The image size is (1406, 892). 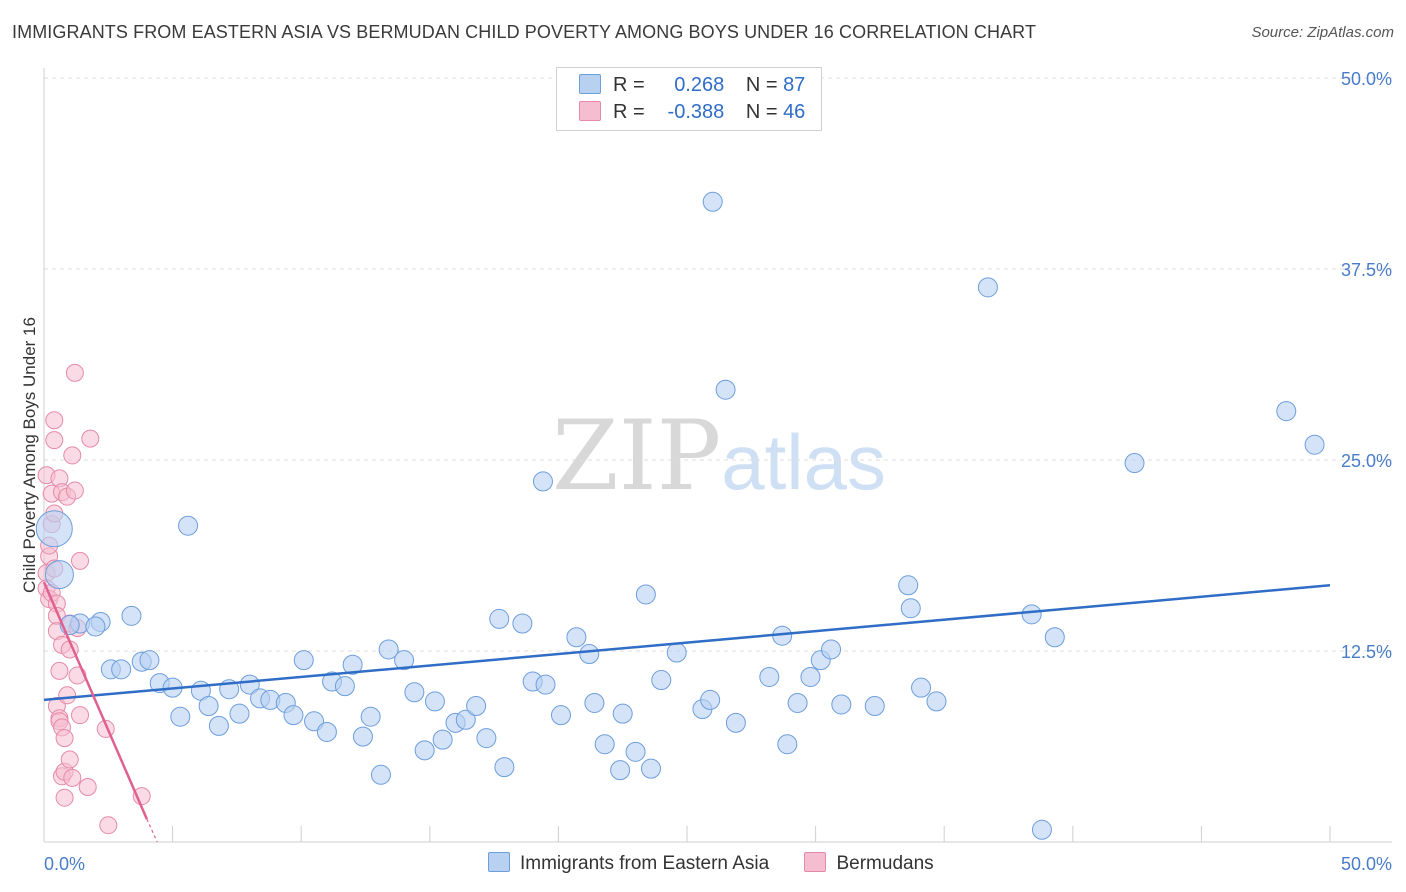 What do you see at coordinates (1366, 79) in the screenshot?
I see `y-tick-label: 50.0%` at bounding box center [1366, 79].